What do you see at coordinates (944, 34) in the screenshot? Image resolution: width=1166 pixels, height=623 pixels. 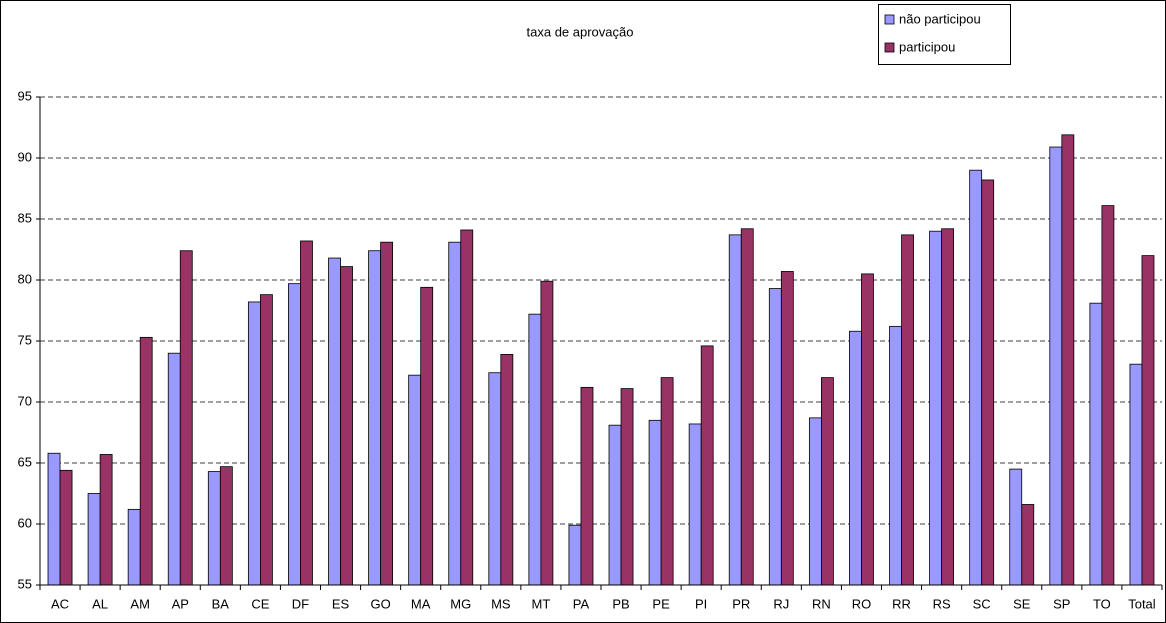 I see `legend-box` at bounding box center [944, 34].